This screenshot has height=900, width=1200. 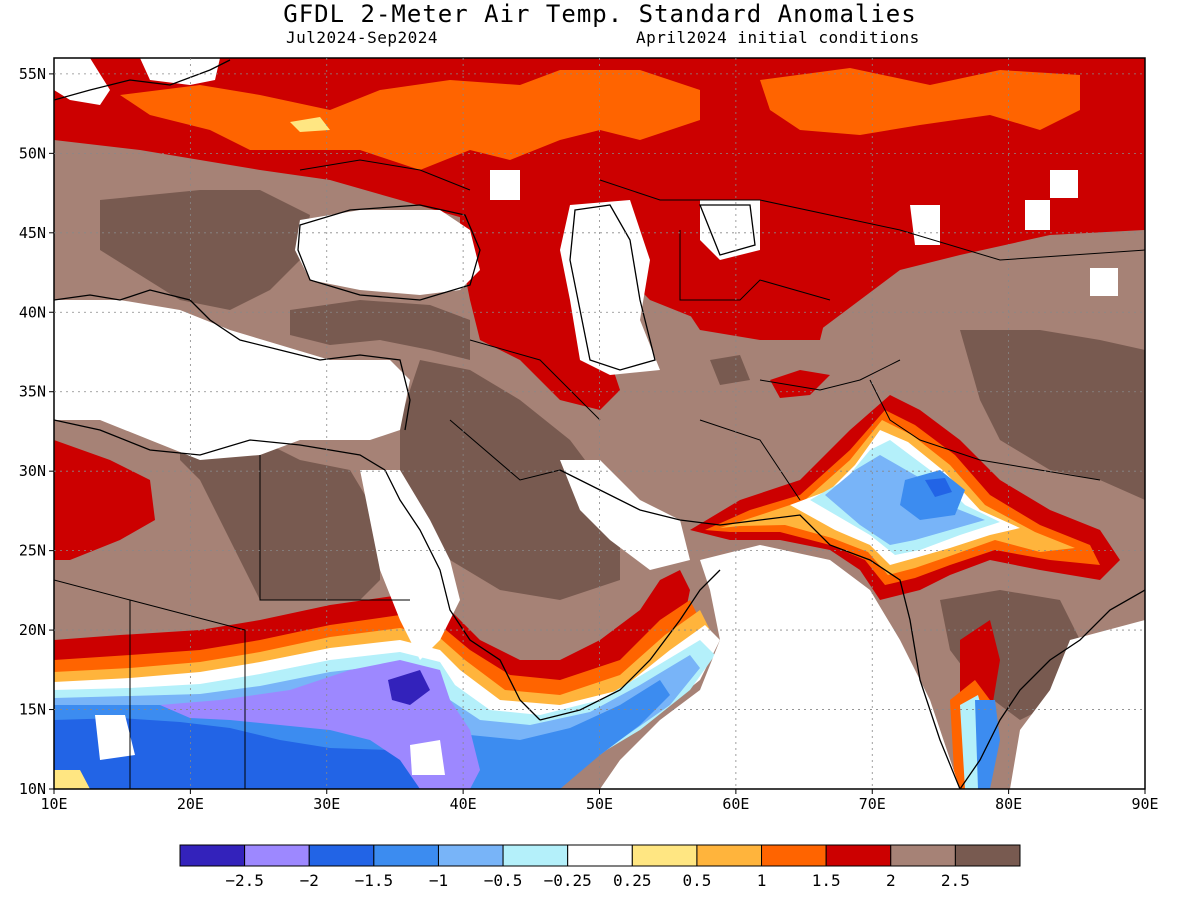 I want to click on lon-tick-label: 20E, so click(x=190, y=804).